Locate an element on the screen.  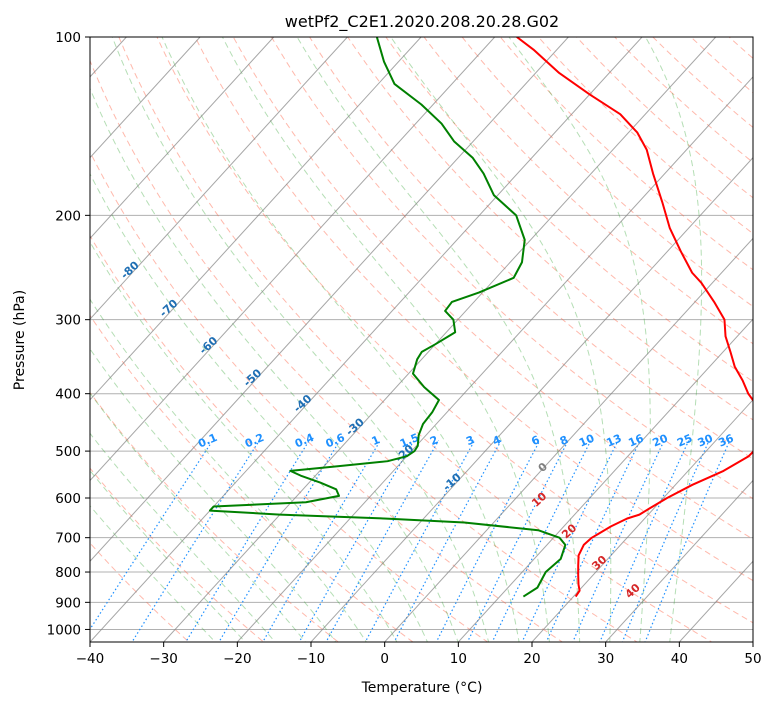
x-axis-title: Temperature (°C) is located at coordinates (422, 688).